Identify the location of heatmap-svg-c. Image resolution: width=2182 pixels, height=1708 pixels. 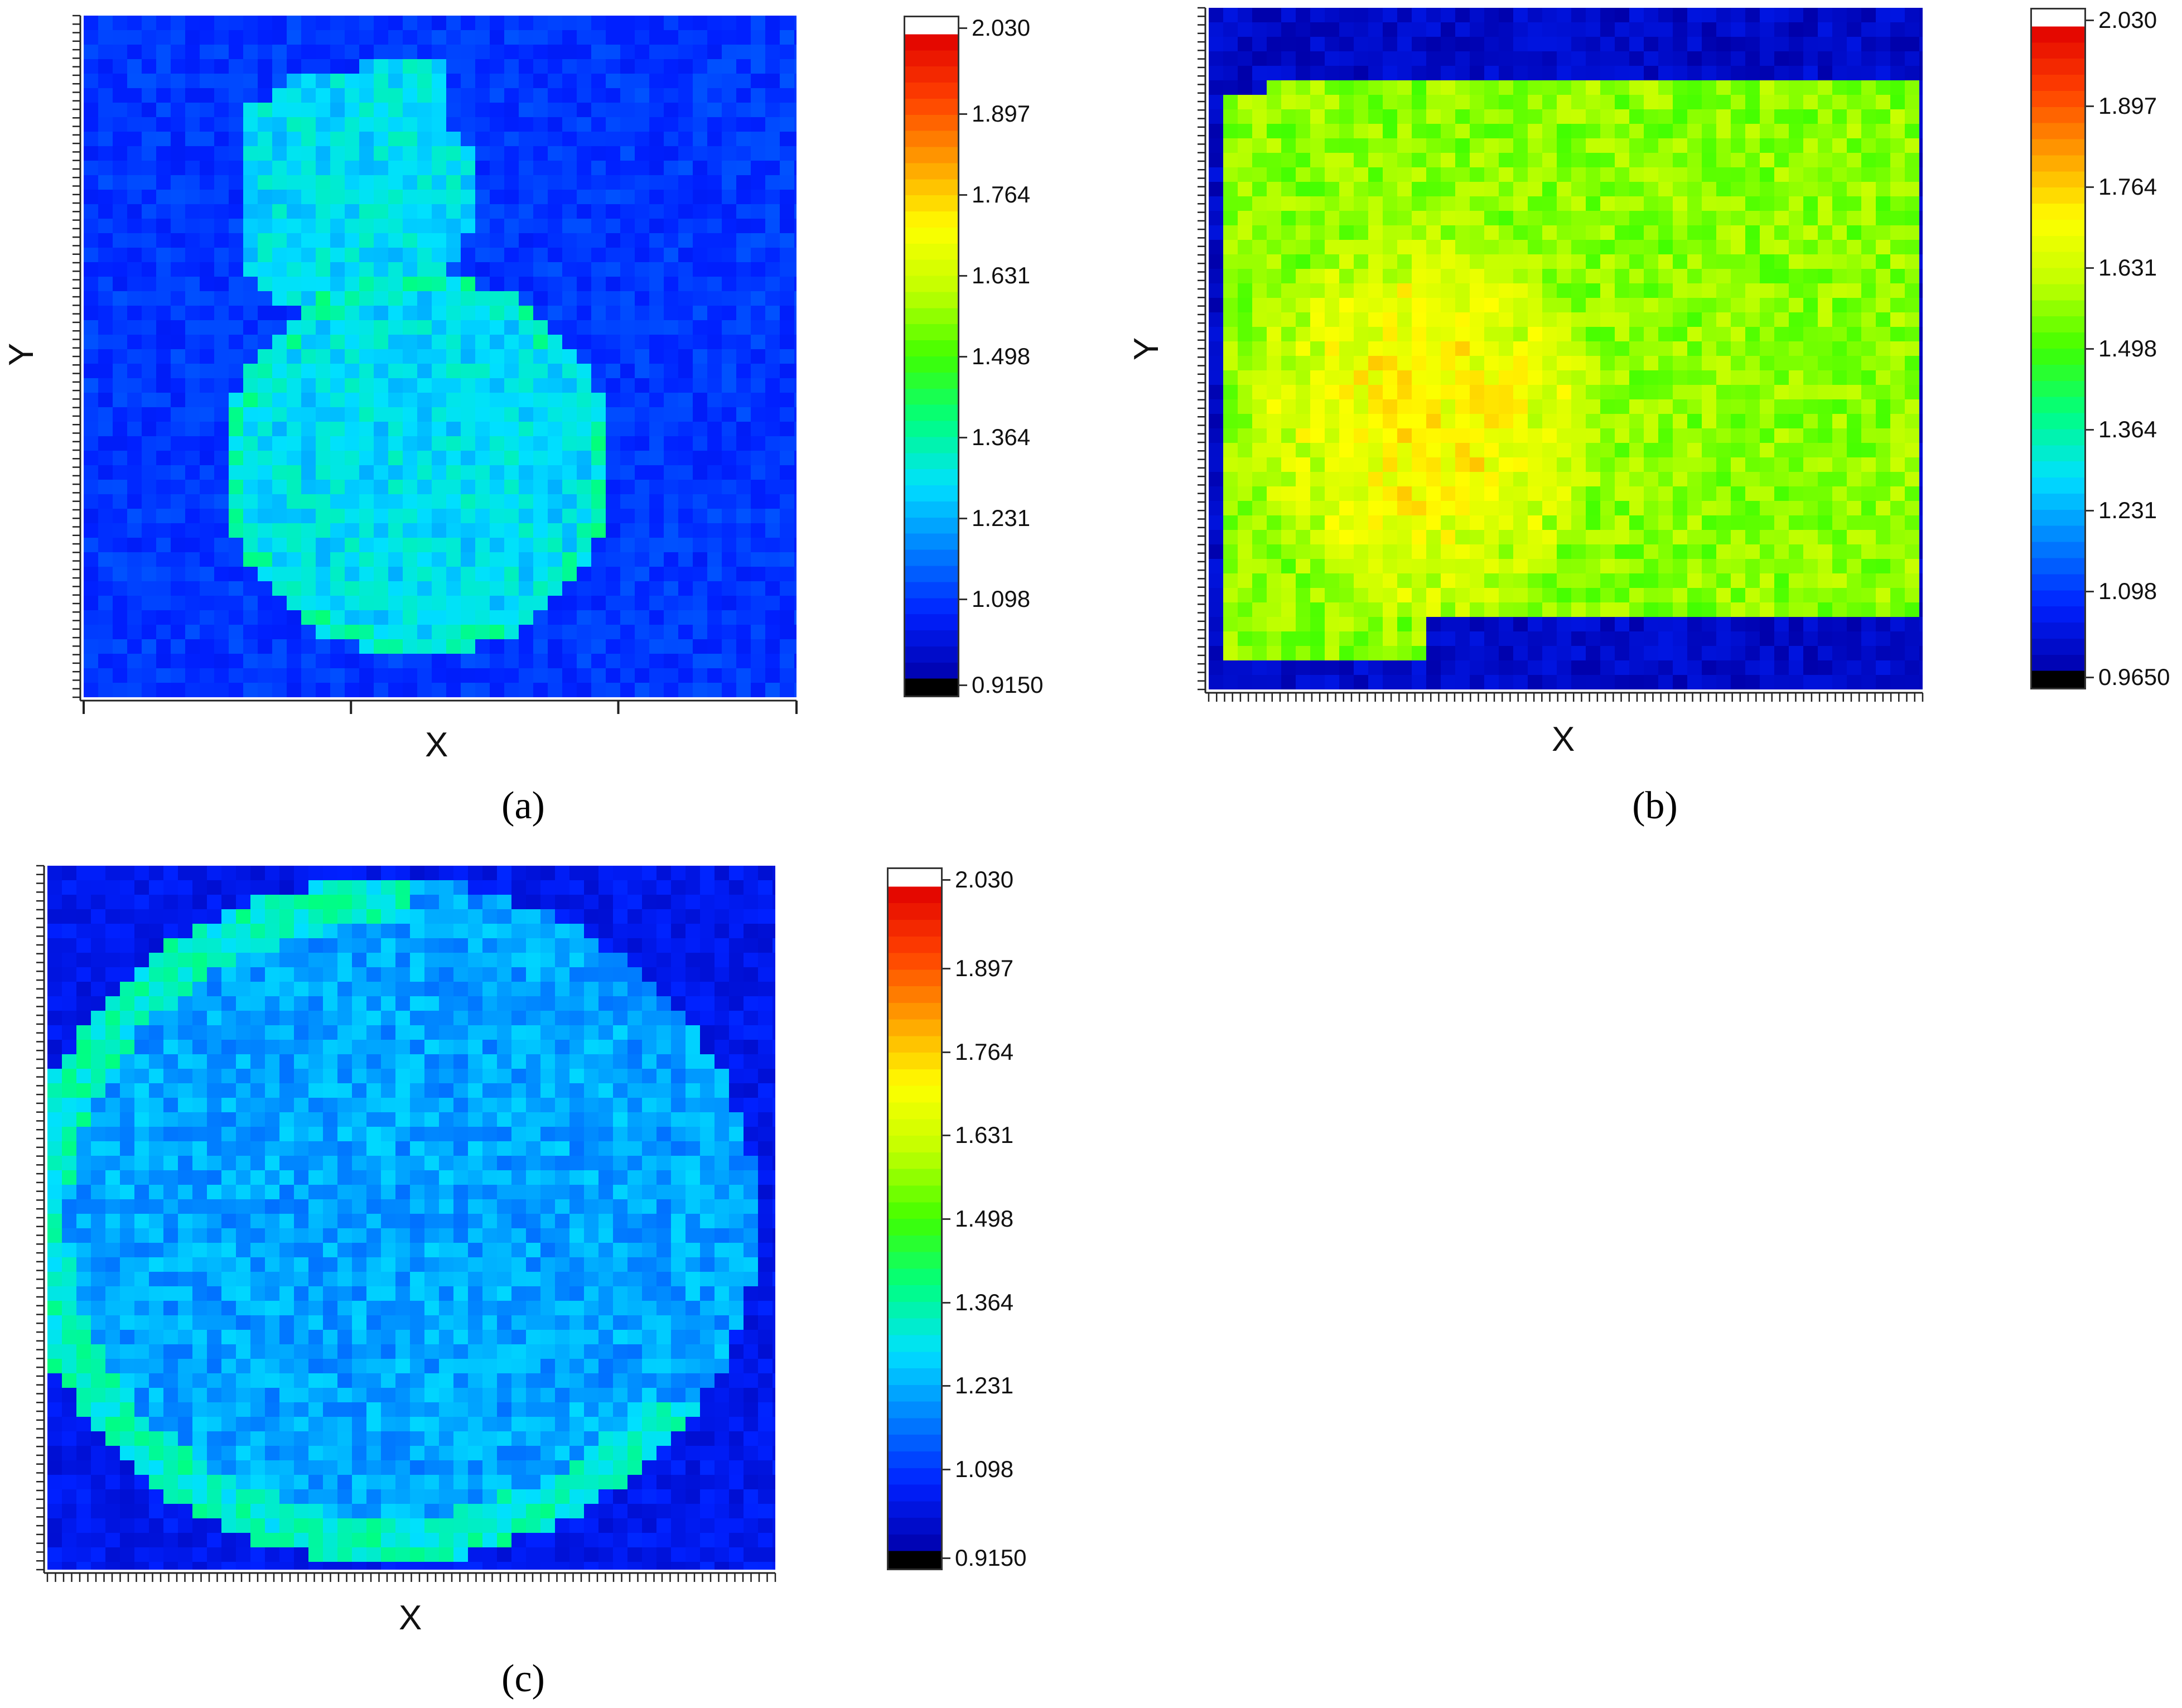
(411, 1218).